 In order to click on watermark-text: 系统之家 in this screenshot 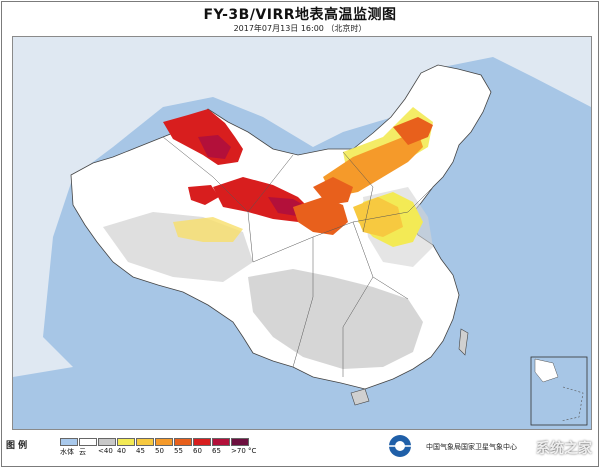, I will do `click(564, 449)`.